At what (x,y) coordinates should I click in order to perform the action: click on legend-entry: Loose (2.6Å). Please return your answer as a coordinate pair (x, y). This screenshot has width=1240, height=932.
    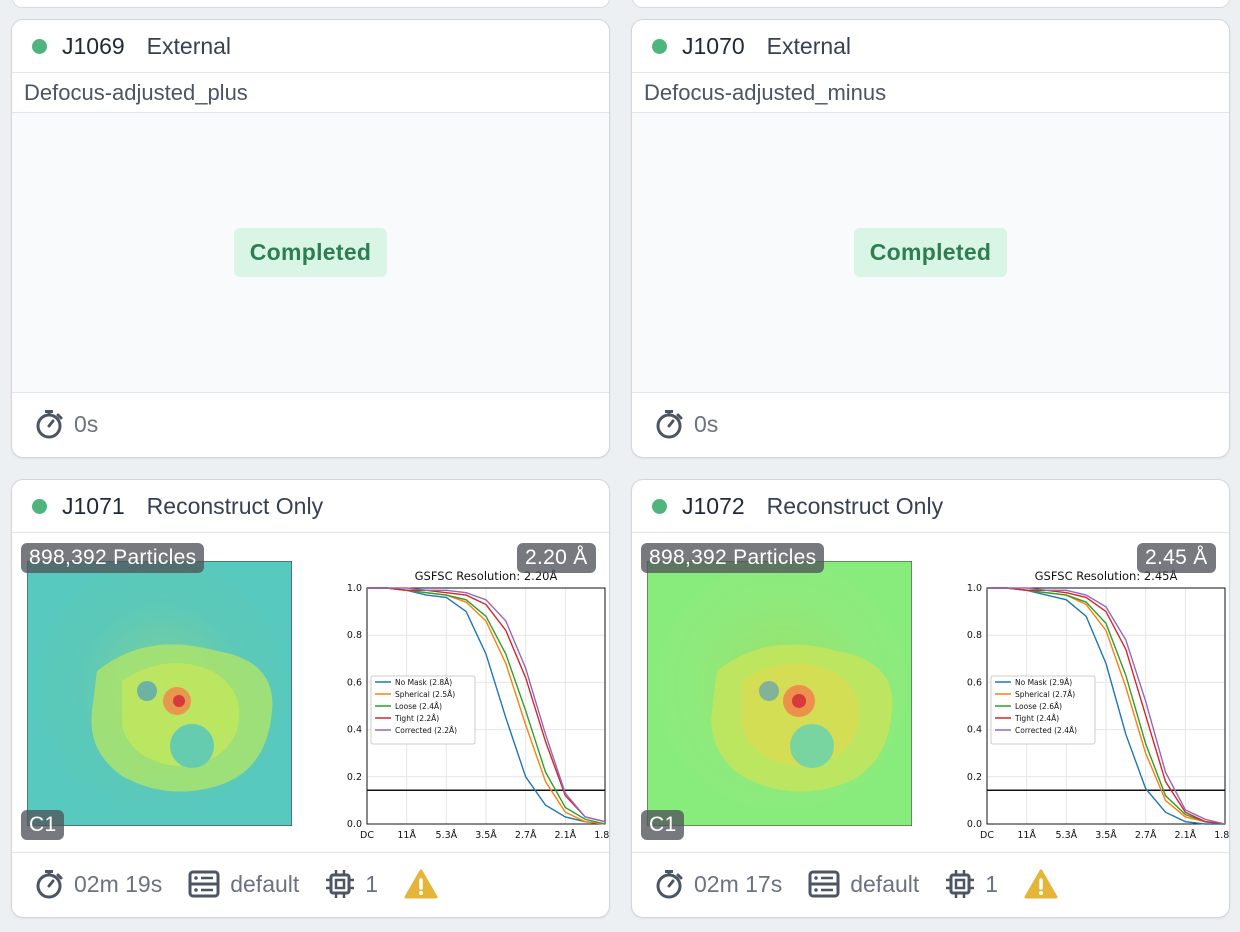
    Looking at the image, I should click on (1038, 706).